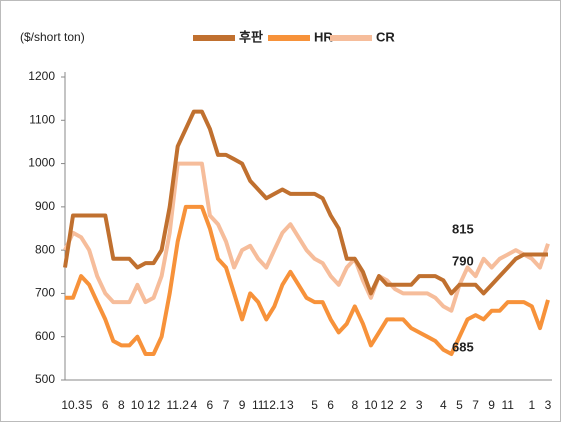 Image resolution: width=561 pixels, height=422 pixels. Describe the element at coordinates (463, 260) in the screenshot. I see `end-value-label: 790` at that location.